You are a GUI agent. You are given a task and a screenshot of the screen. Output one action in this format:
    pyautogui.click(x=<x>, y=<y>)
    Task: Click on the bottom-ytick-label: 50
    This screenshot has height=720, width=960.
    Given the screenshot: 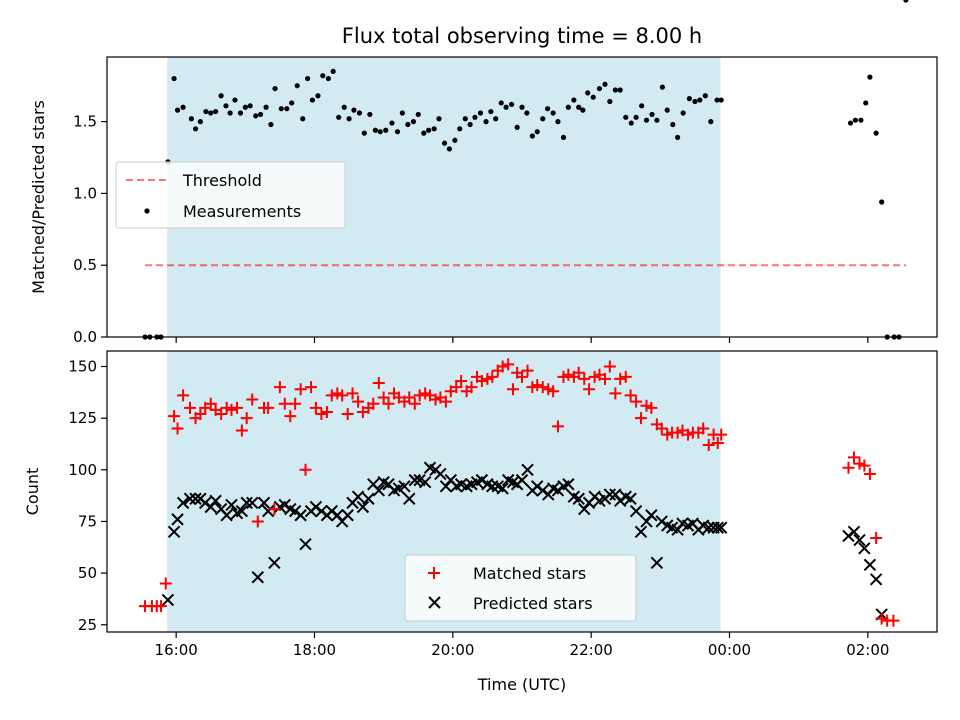 What is the action you would take?
    pyautogui.click(x=87, y=573)
    